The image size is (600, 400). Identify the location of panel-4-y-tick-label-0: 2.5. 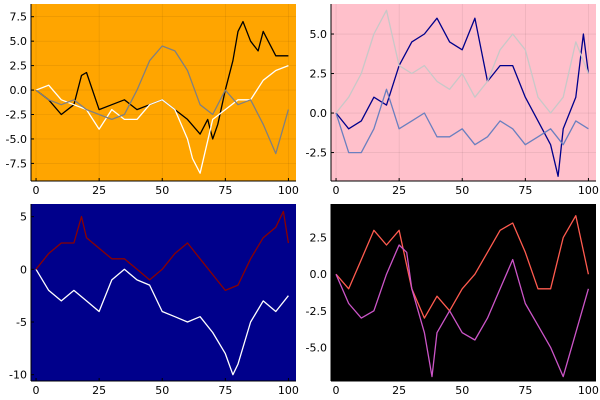
(319, 238).